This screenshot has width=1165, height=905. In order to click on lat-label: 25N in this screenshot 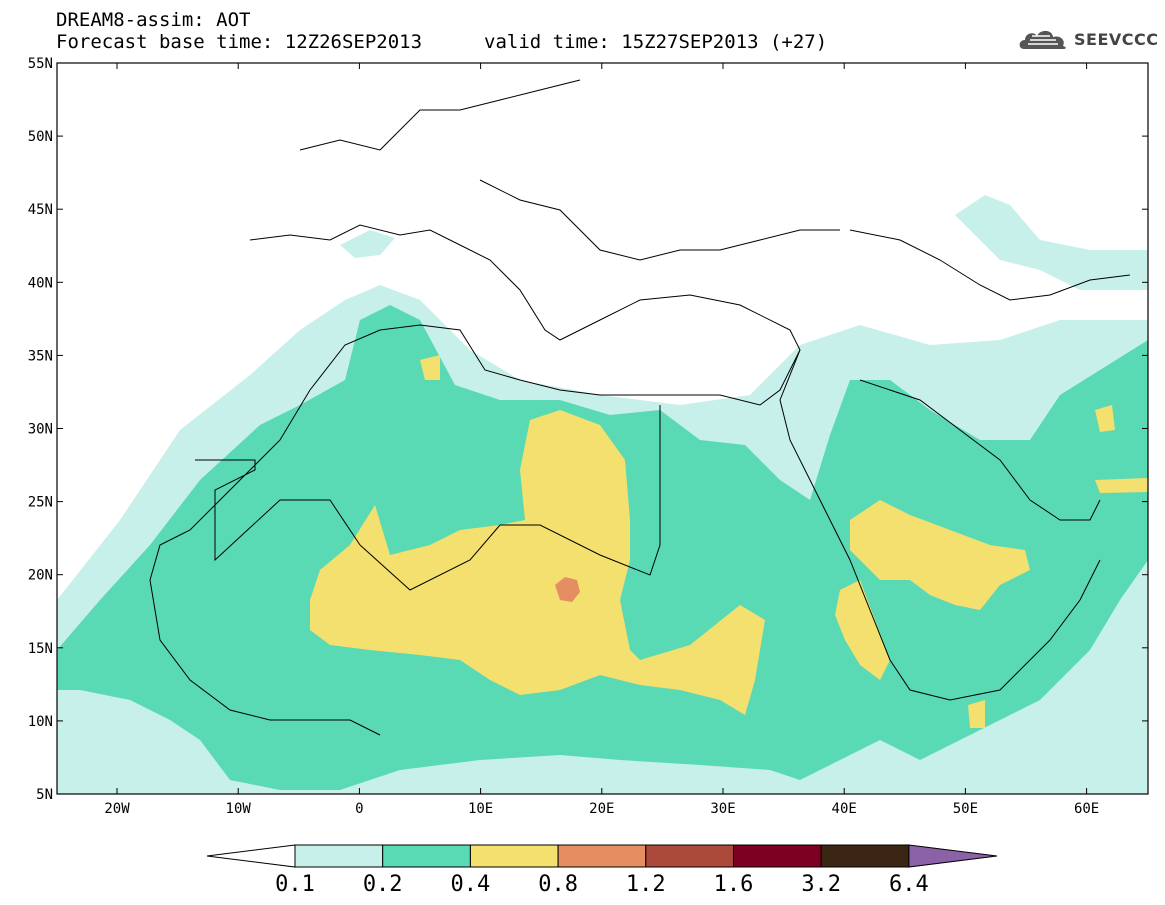, I will do `click(40, 503)`.